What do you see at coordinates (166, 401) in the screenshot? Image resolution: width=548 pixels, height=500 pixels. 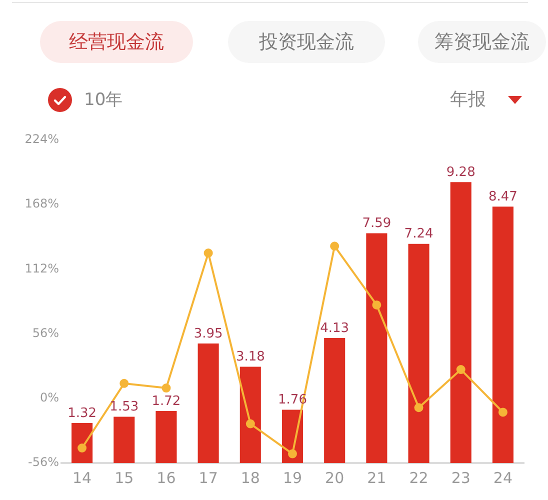 I see `data-label: 1.72` at bounding box center [166, 401].